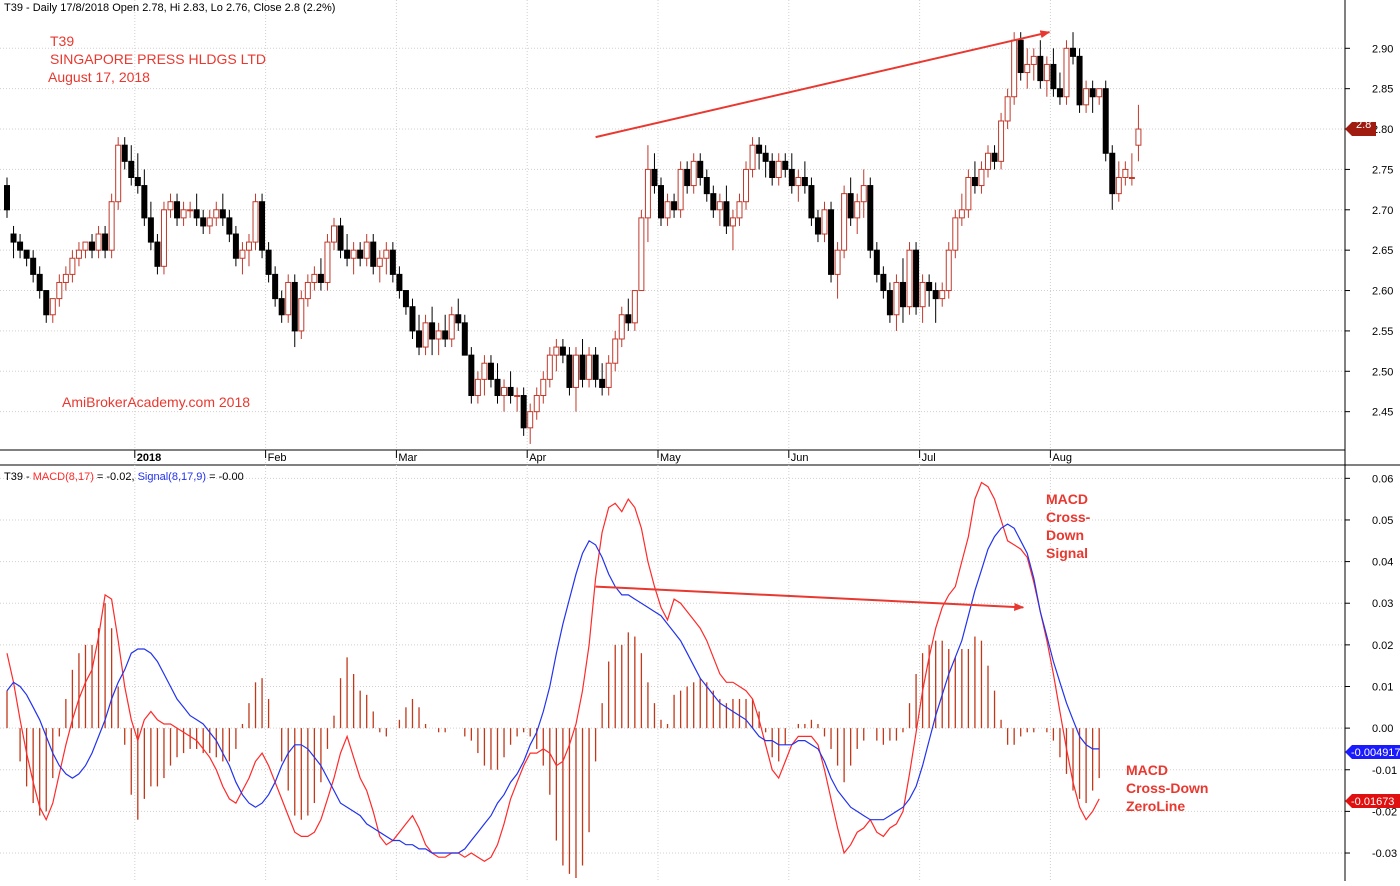  What do you see at coordinates (1382, 413) in the screenshot?
I see `price-y-tick-label: 2.45` at bounding box center [1382, 413].